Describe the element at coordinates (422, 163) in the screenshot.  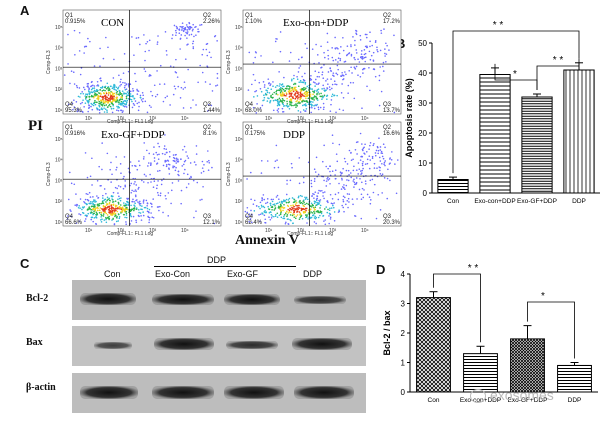
I see `y-tick-label: 10` at that location.